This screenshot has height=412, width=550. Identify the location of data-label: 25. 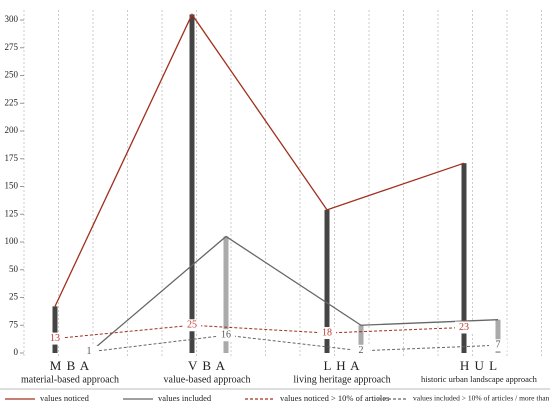
(192, 325).